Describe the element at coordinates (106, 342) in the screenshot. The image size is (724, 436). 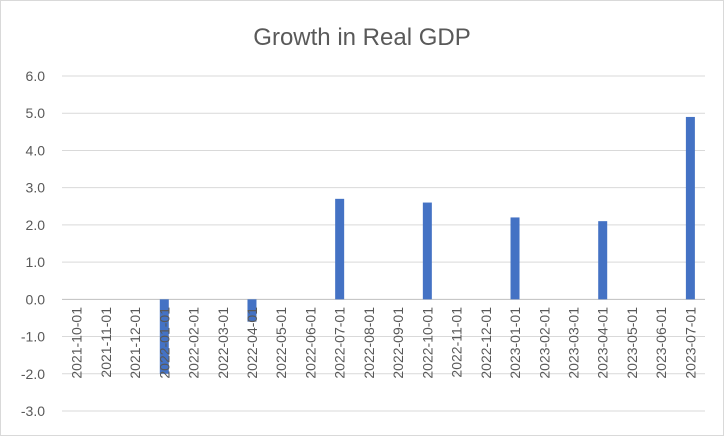
I see `x-tick-label: 2021-11-01` at that location.